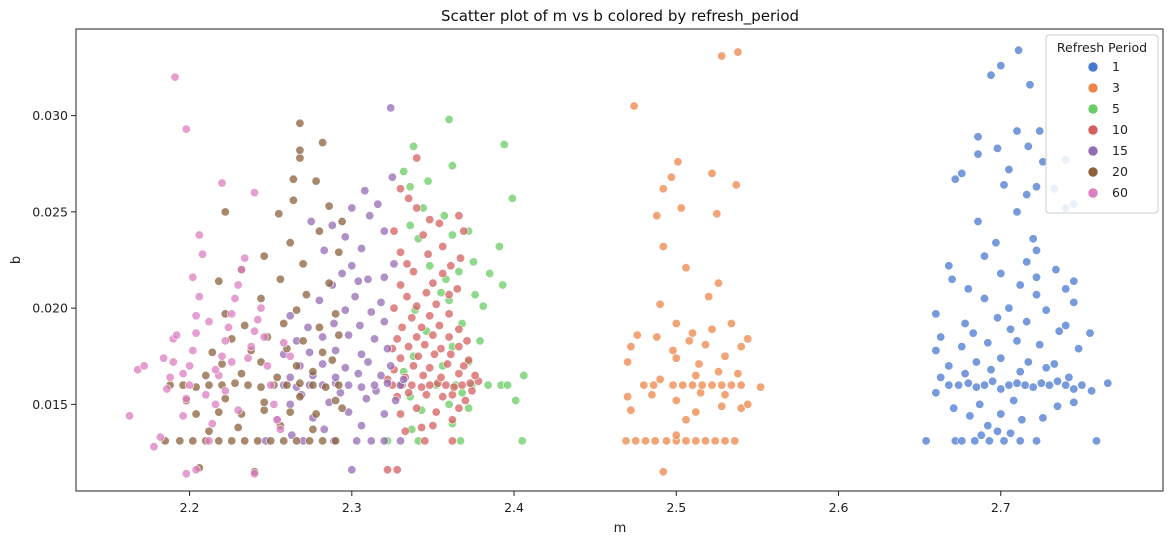 This screenshot has width=1174, height=545. Describe the element at coordinates (1001, 507) in the screenshot. I see `x-tick-label-5: 2.7` at that location.